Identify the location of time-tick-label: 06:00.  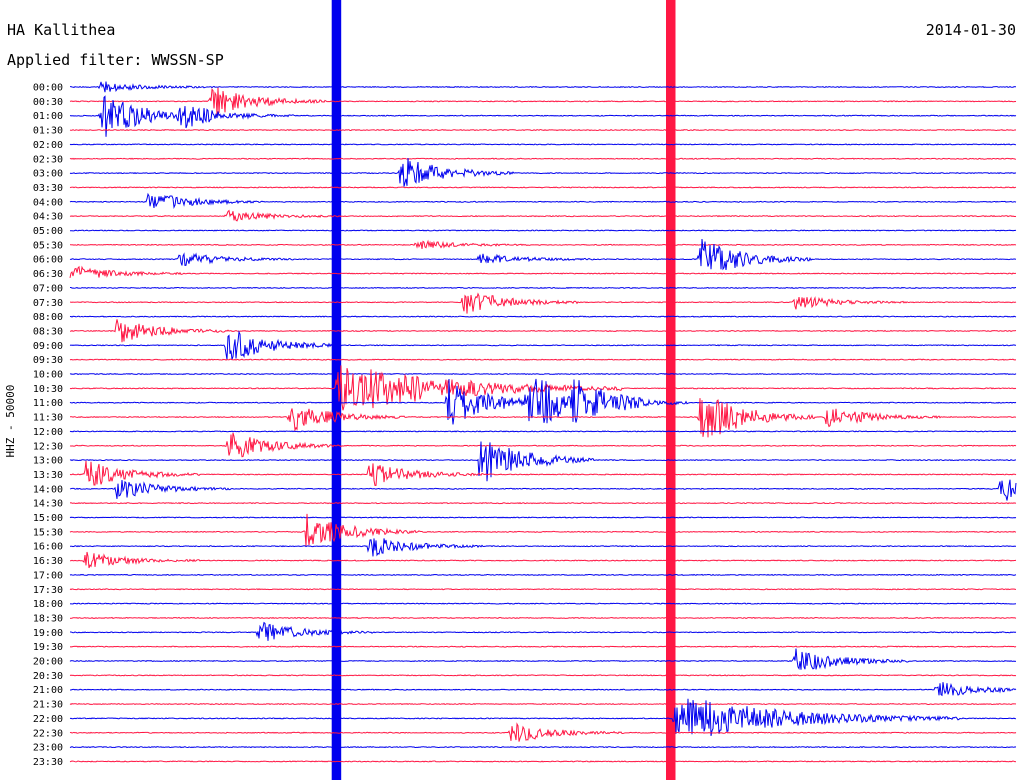
(48, 260).